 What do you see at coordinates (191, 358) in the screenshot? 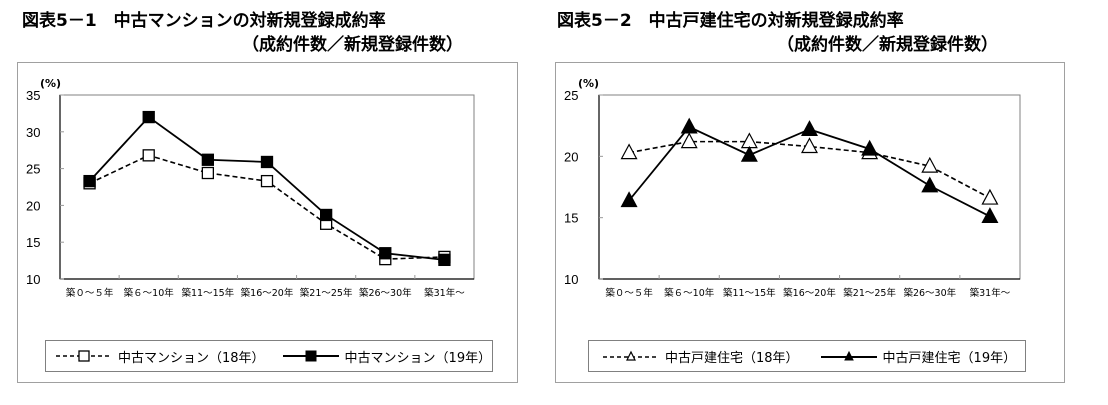
I see `legend-label-18: 中古マンション（18年）` at bounding box center [191, 358].